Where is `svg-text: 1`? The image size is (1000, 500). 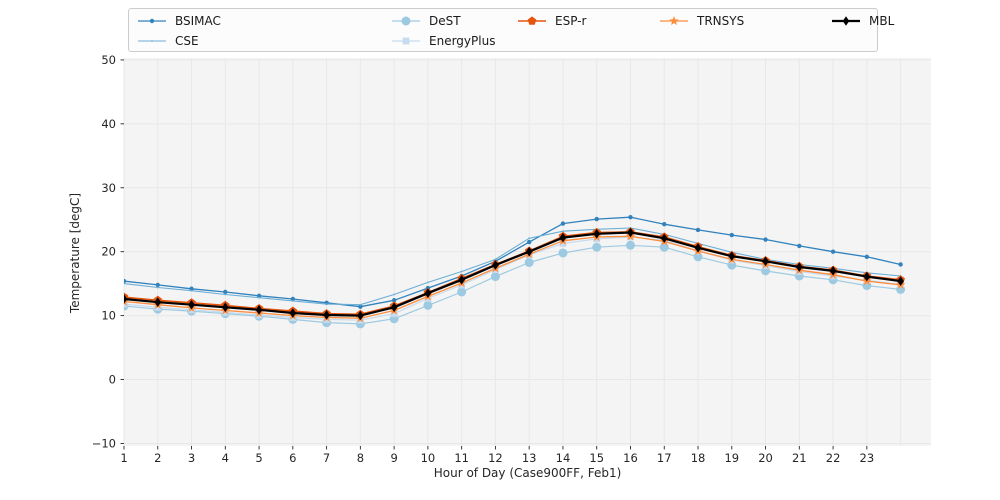 svg-text: 1 is located at coordinates (123, 458).